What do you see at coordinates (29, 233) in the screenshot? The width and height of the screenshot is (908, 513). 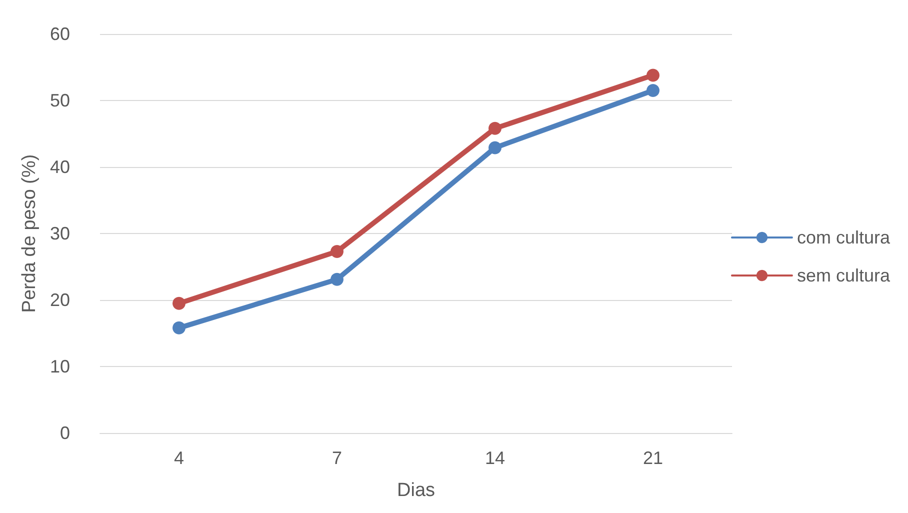 I see `y-axis-title: Perda de peso (%)` at bounding box center [29, 233].